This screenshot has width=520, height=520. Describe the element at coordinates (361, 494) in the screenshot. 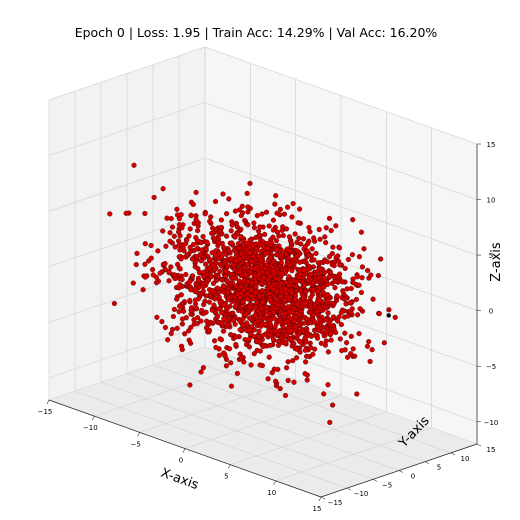

I see `y-tick-label: −10` at that location.